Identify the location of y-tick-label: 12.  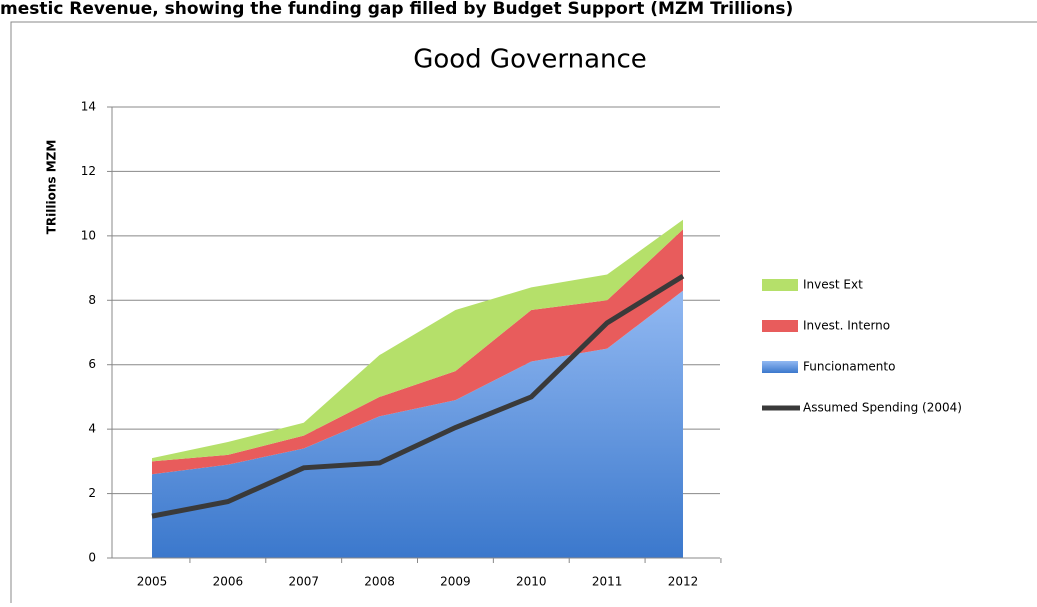
(88, 171).